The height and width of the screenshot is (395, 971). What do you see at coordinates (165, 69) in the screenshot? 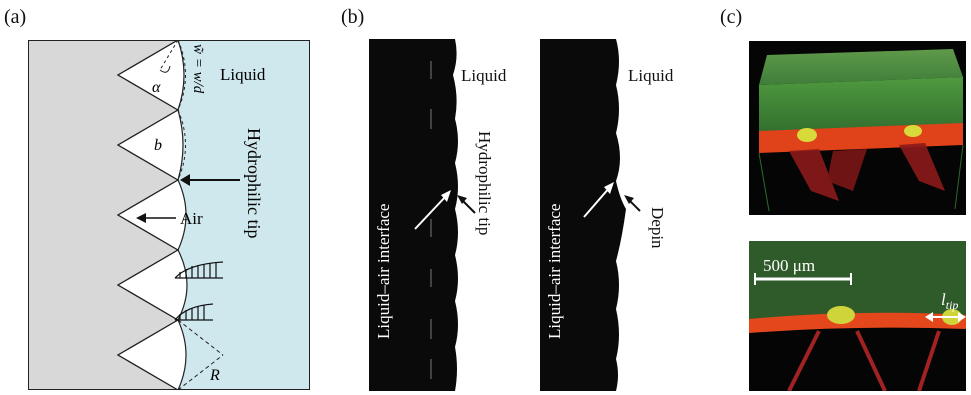
I see `alpha-arc` at bounding box center [165, 69].